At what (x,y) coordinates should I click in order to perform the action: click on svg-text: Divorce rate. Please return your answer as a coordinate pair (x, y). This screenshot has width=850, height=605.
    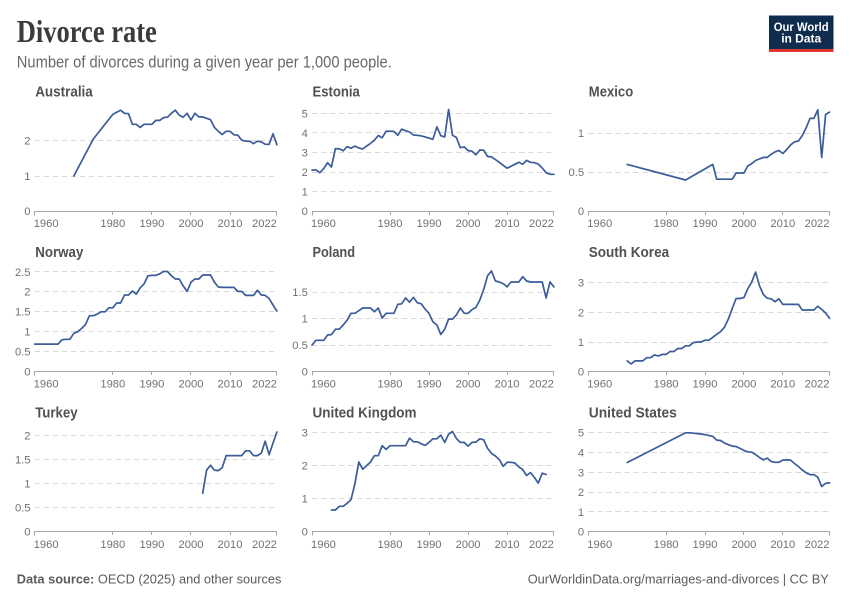
    Looking at the image, I should click on (87, 31).